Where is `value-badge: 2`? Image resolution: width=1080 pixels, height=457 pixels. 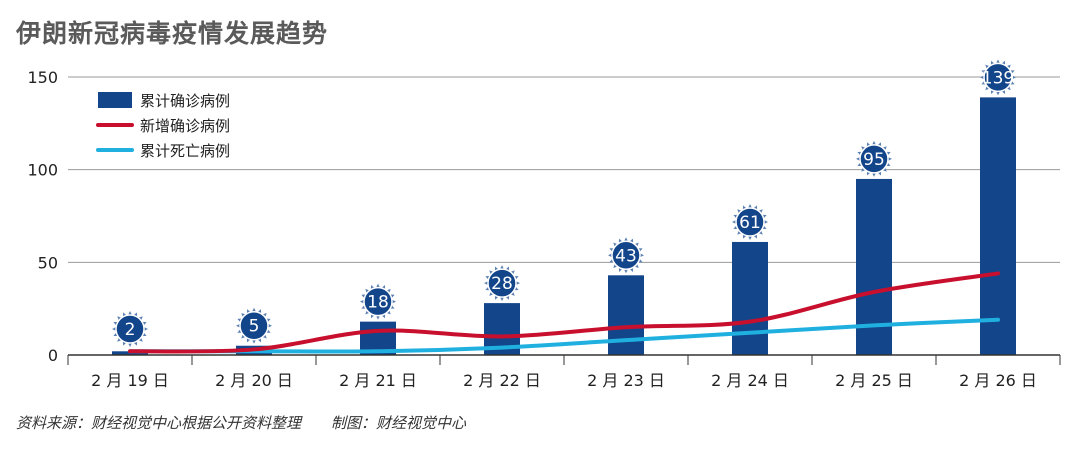 value-badge: 2 is located at coordinates (130, 329).